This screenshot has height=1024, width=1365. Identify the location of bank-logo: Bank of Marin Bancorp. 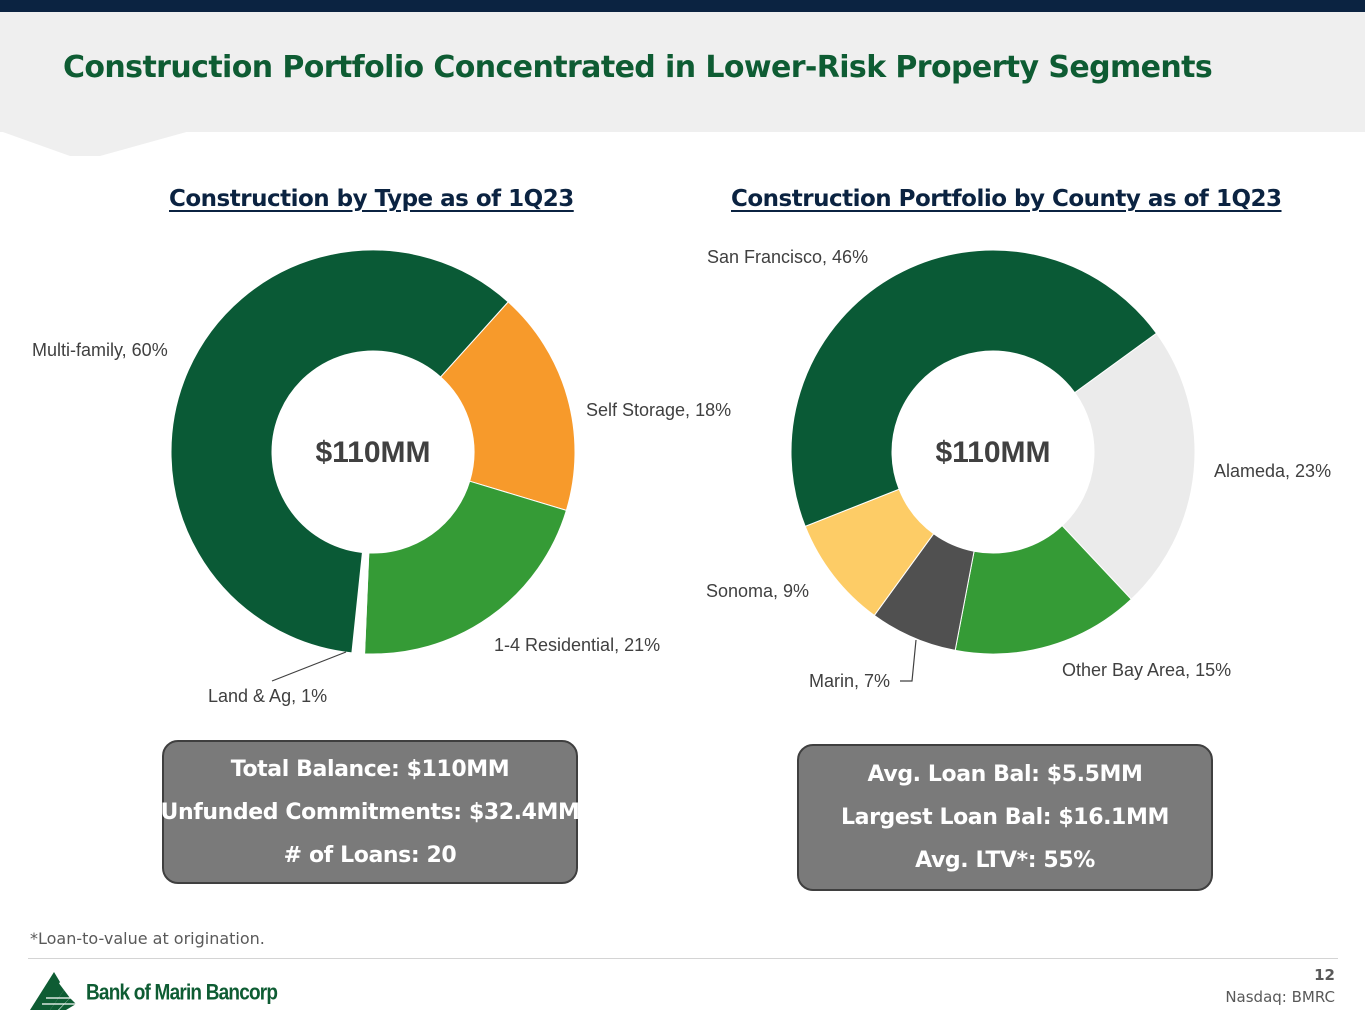
(154, 991).